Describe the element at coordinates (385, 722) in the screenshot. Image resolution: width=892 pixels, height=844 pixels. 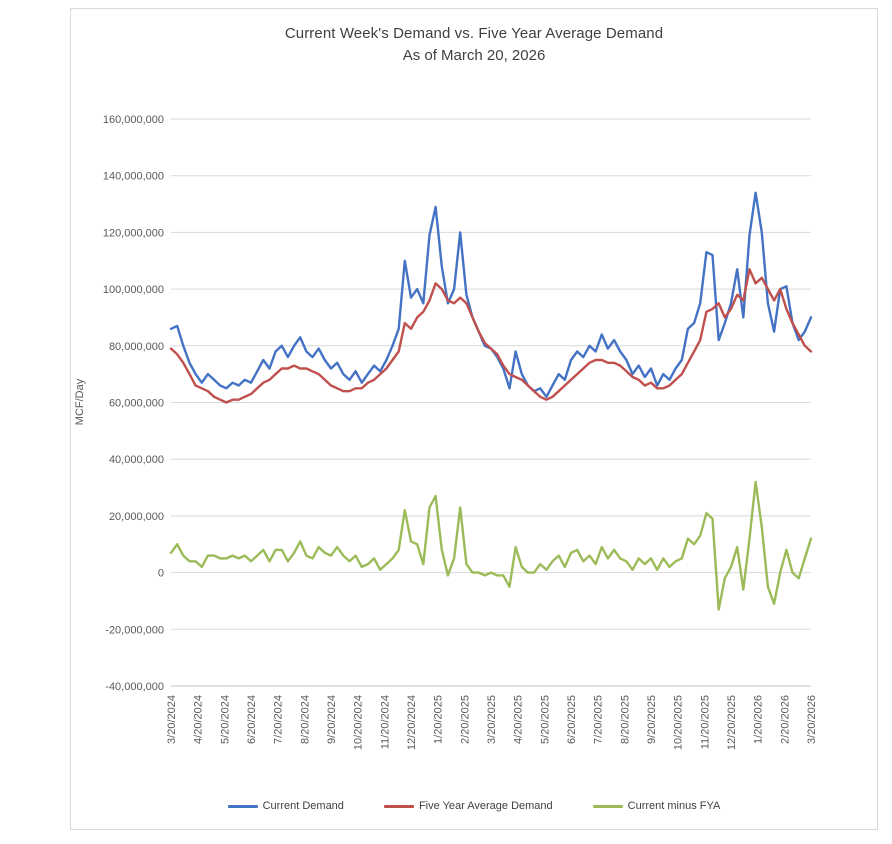
I see `svg-text: 11/20/2024` at that location.